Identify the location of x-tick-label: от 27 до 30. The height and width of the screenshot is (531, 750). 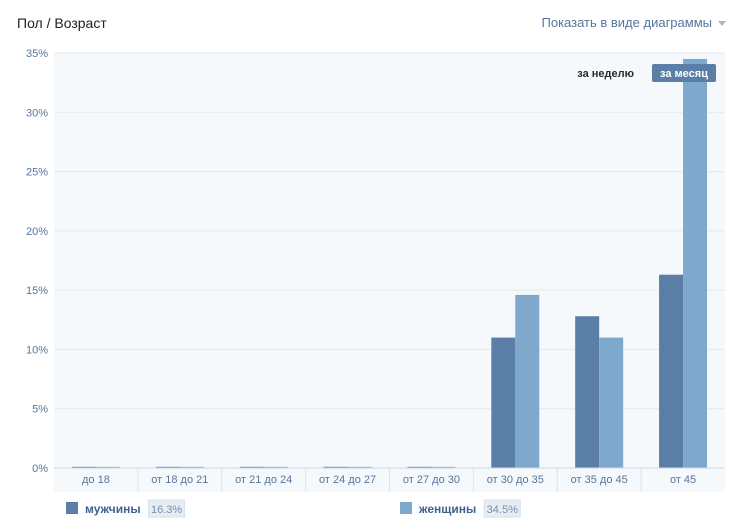
(431, 480).